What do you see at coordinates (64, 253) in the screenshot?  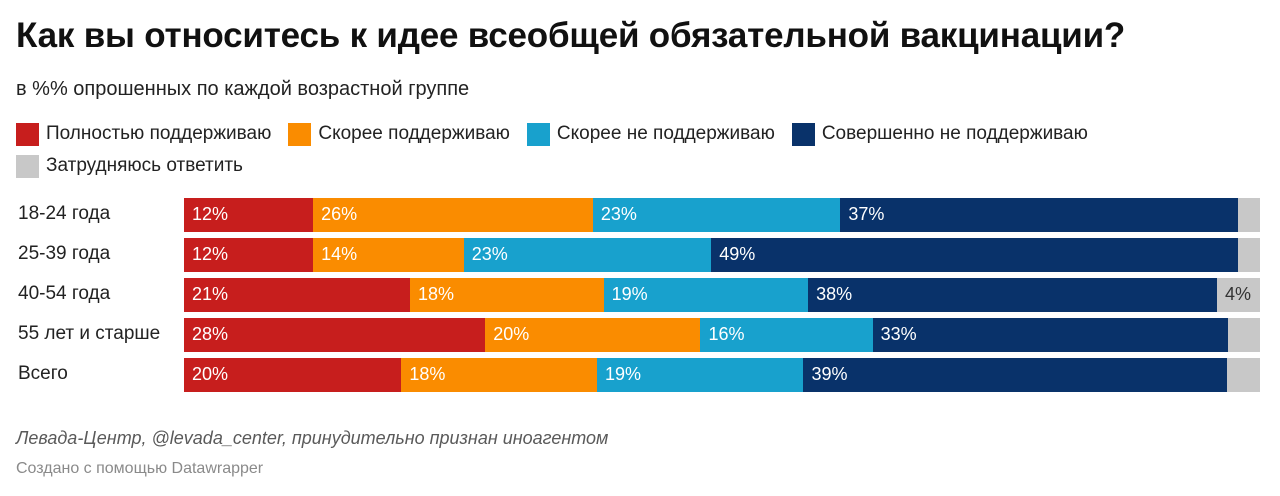 I see `category-label: 25-39 года` at bounding box center [64, 253].